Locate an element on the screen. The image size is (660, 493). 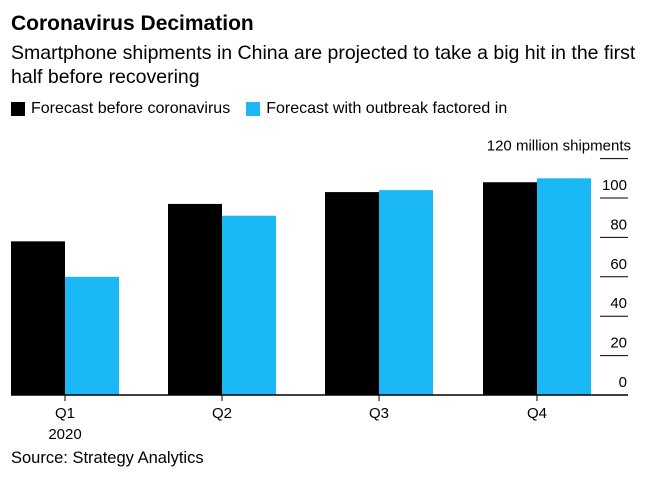
y-tick-label: 0 is located at coordinates (623, 382).